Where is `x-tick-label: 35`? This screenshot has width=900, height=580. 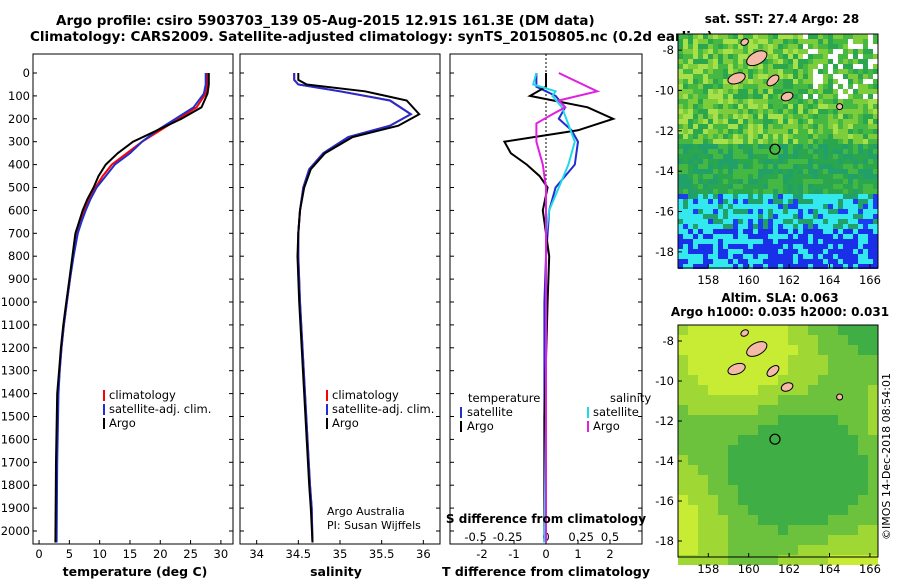
x-tick-label: 35 is located at coordinates (340, 554).